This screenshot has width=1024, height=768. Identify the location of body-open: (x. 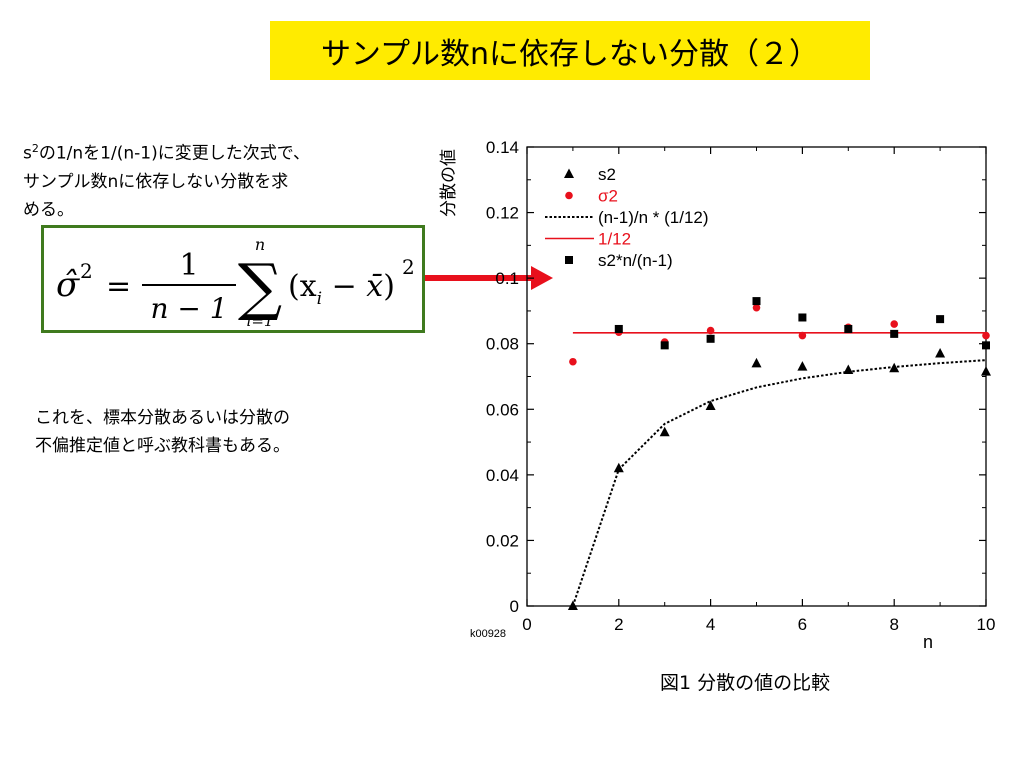
(302, 286).